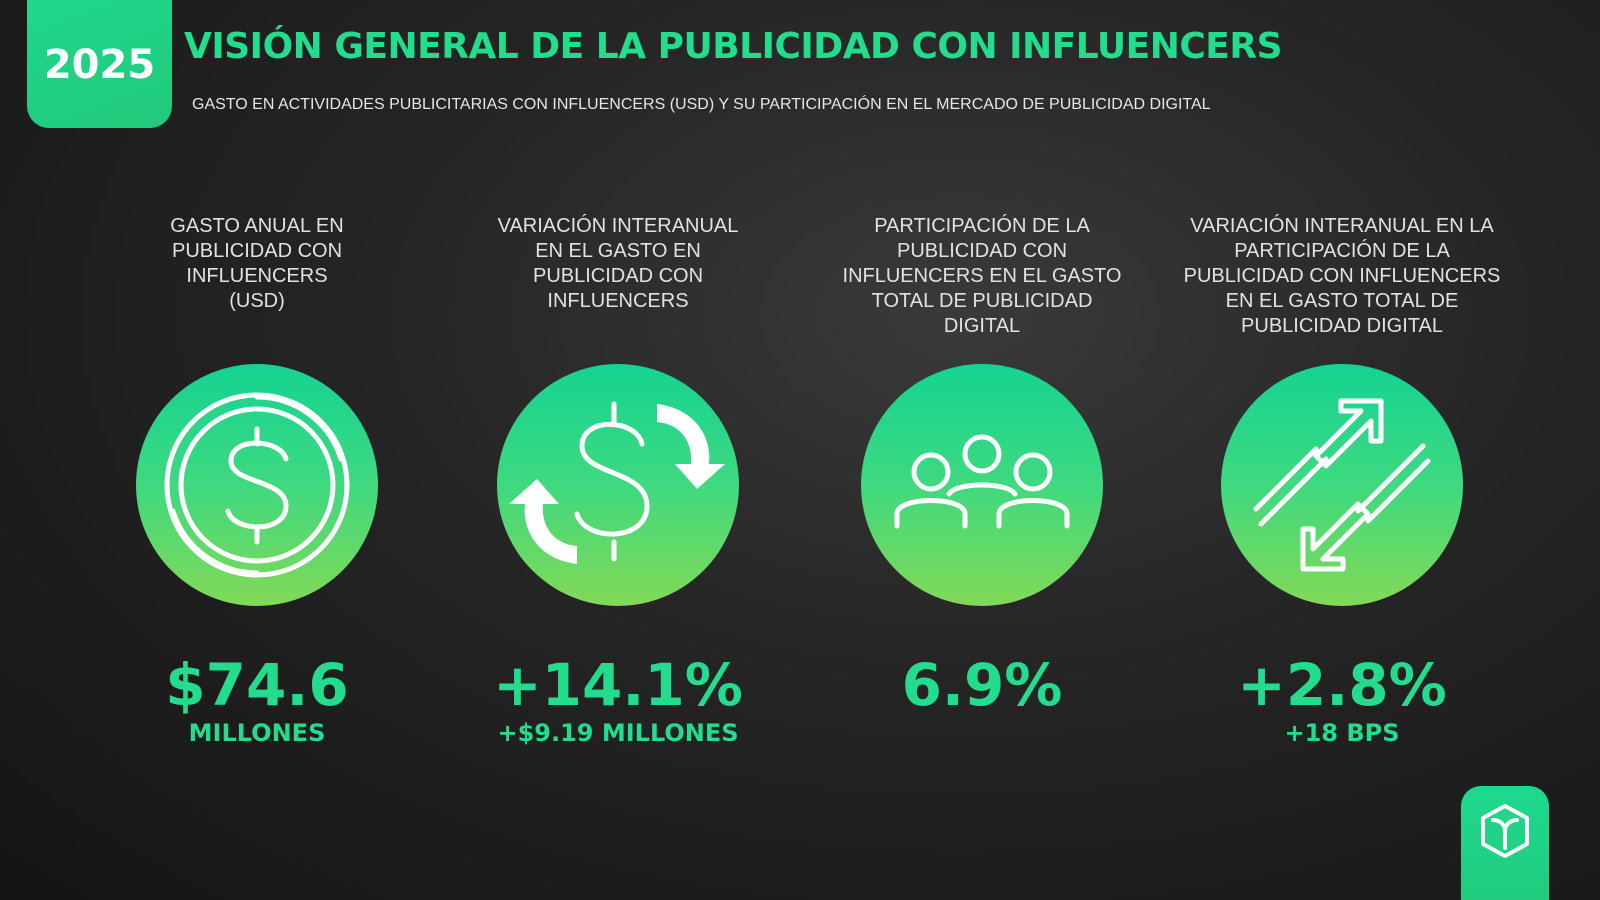  What do you see at coordinates (618, 733) in the screenshot?
I see `metric-sublabel: +$9.19 MILLONES` at bounding box center [618, 733].